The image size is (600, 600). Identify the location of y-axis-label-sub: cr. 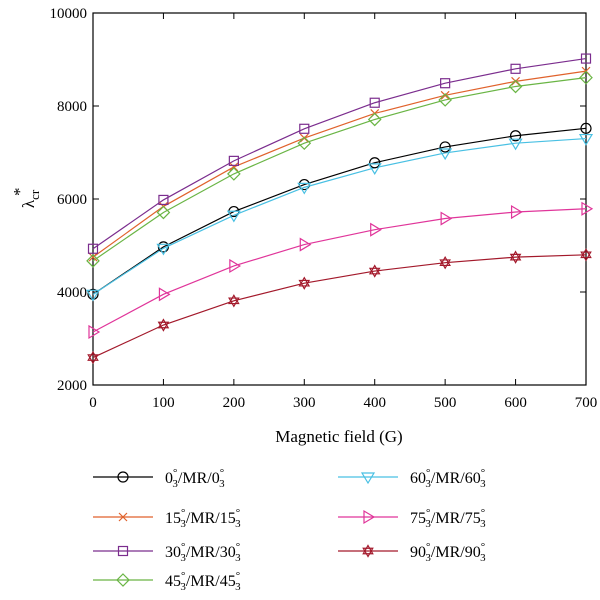
(34, 194).